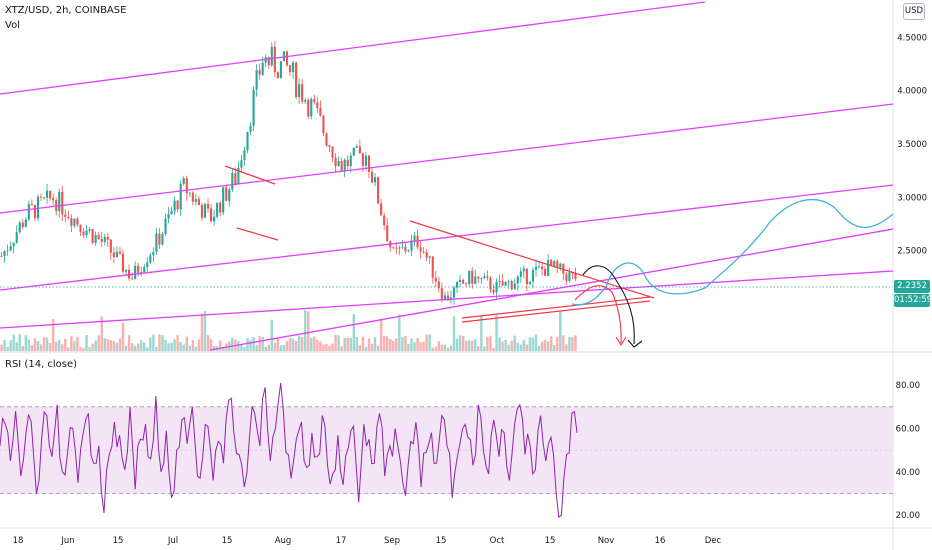 This screenshot has width=932, height=550. Describe the element at coordinates (341, 541) in the screenshot. I see `time-tick-label: 17` at that location.